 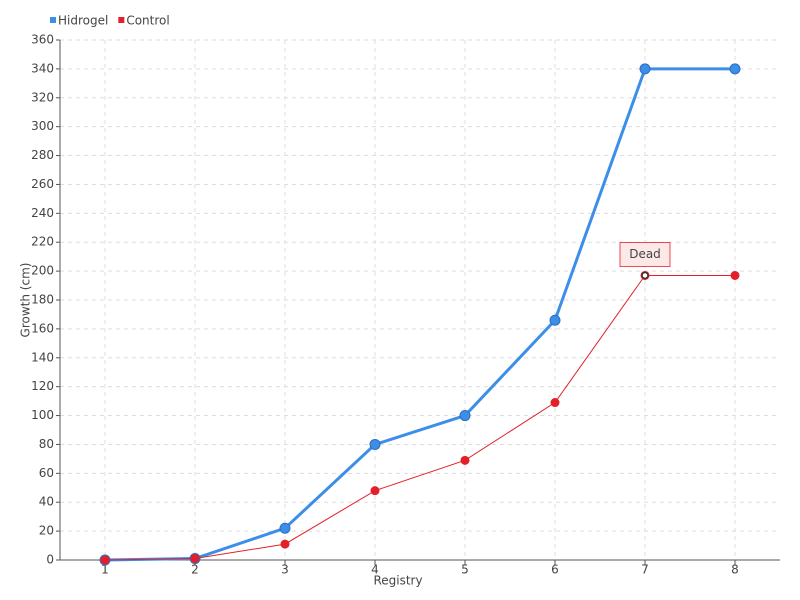 I want to click on y-tick-label: 300, so click(x=42, y=126).